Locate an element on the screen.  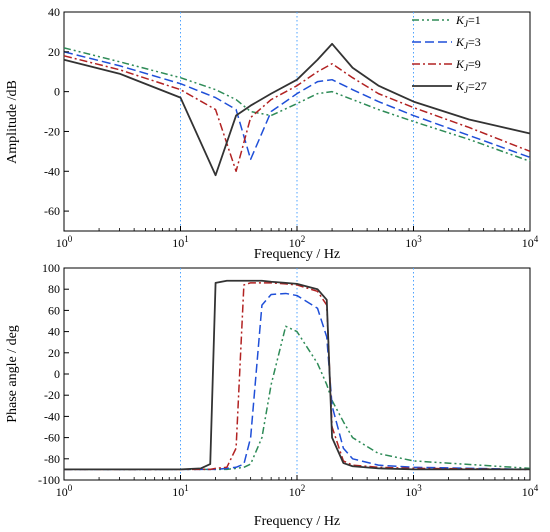
y-tick-label: -80 is located at coordinates (52, 459).